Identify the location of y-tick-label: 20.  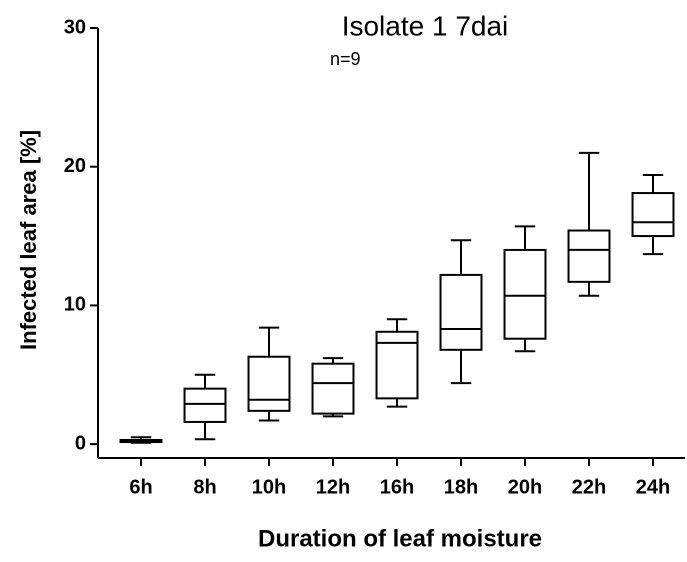
(75, 166).